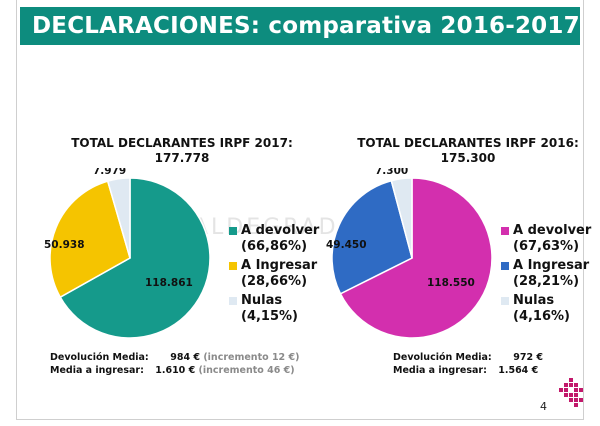 The height and width of the screenshot is (426, 600). Describe the element at coordinates (300, 26) in the screenshot. I see `page-title: DECLARACIONES: comparativa 2016-2017` at that location.